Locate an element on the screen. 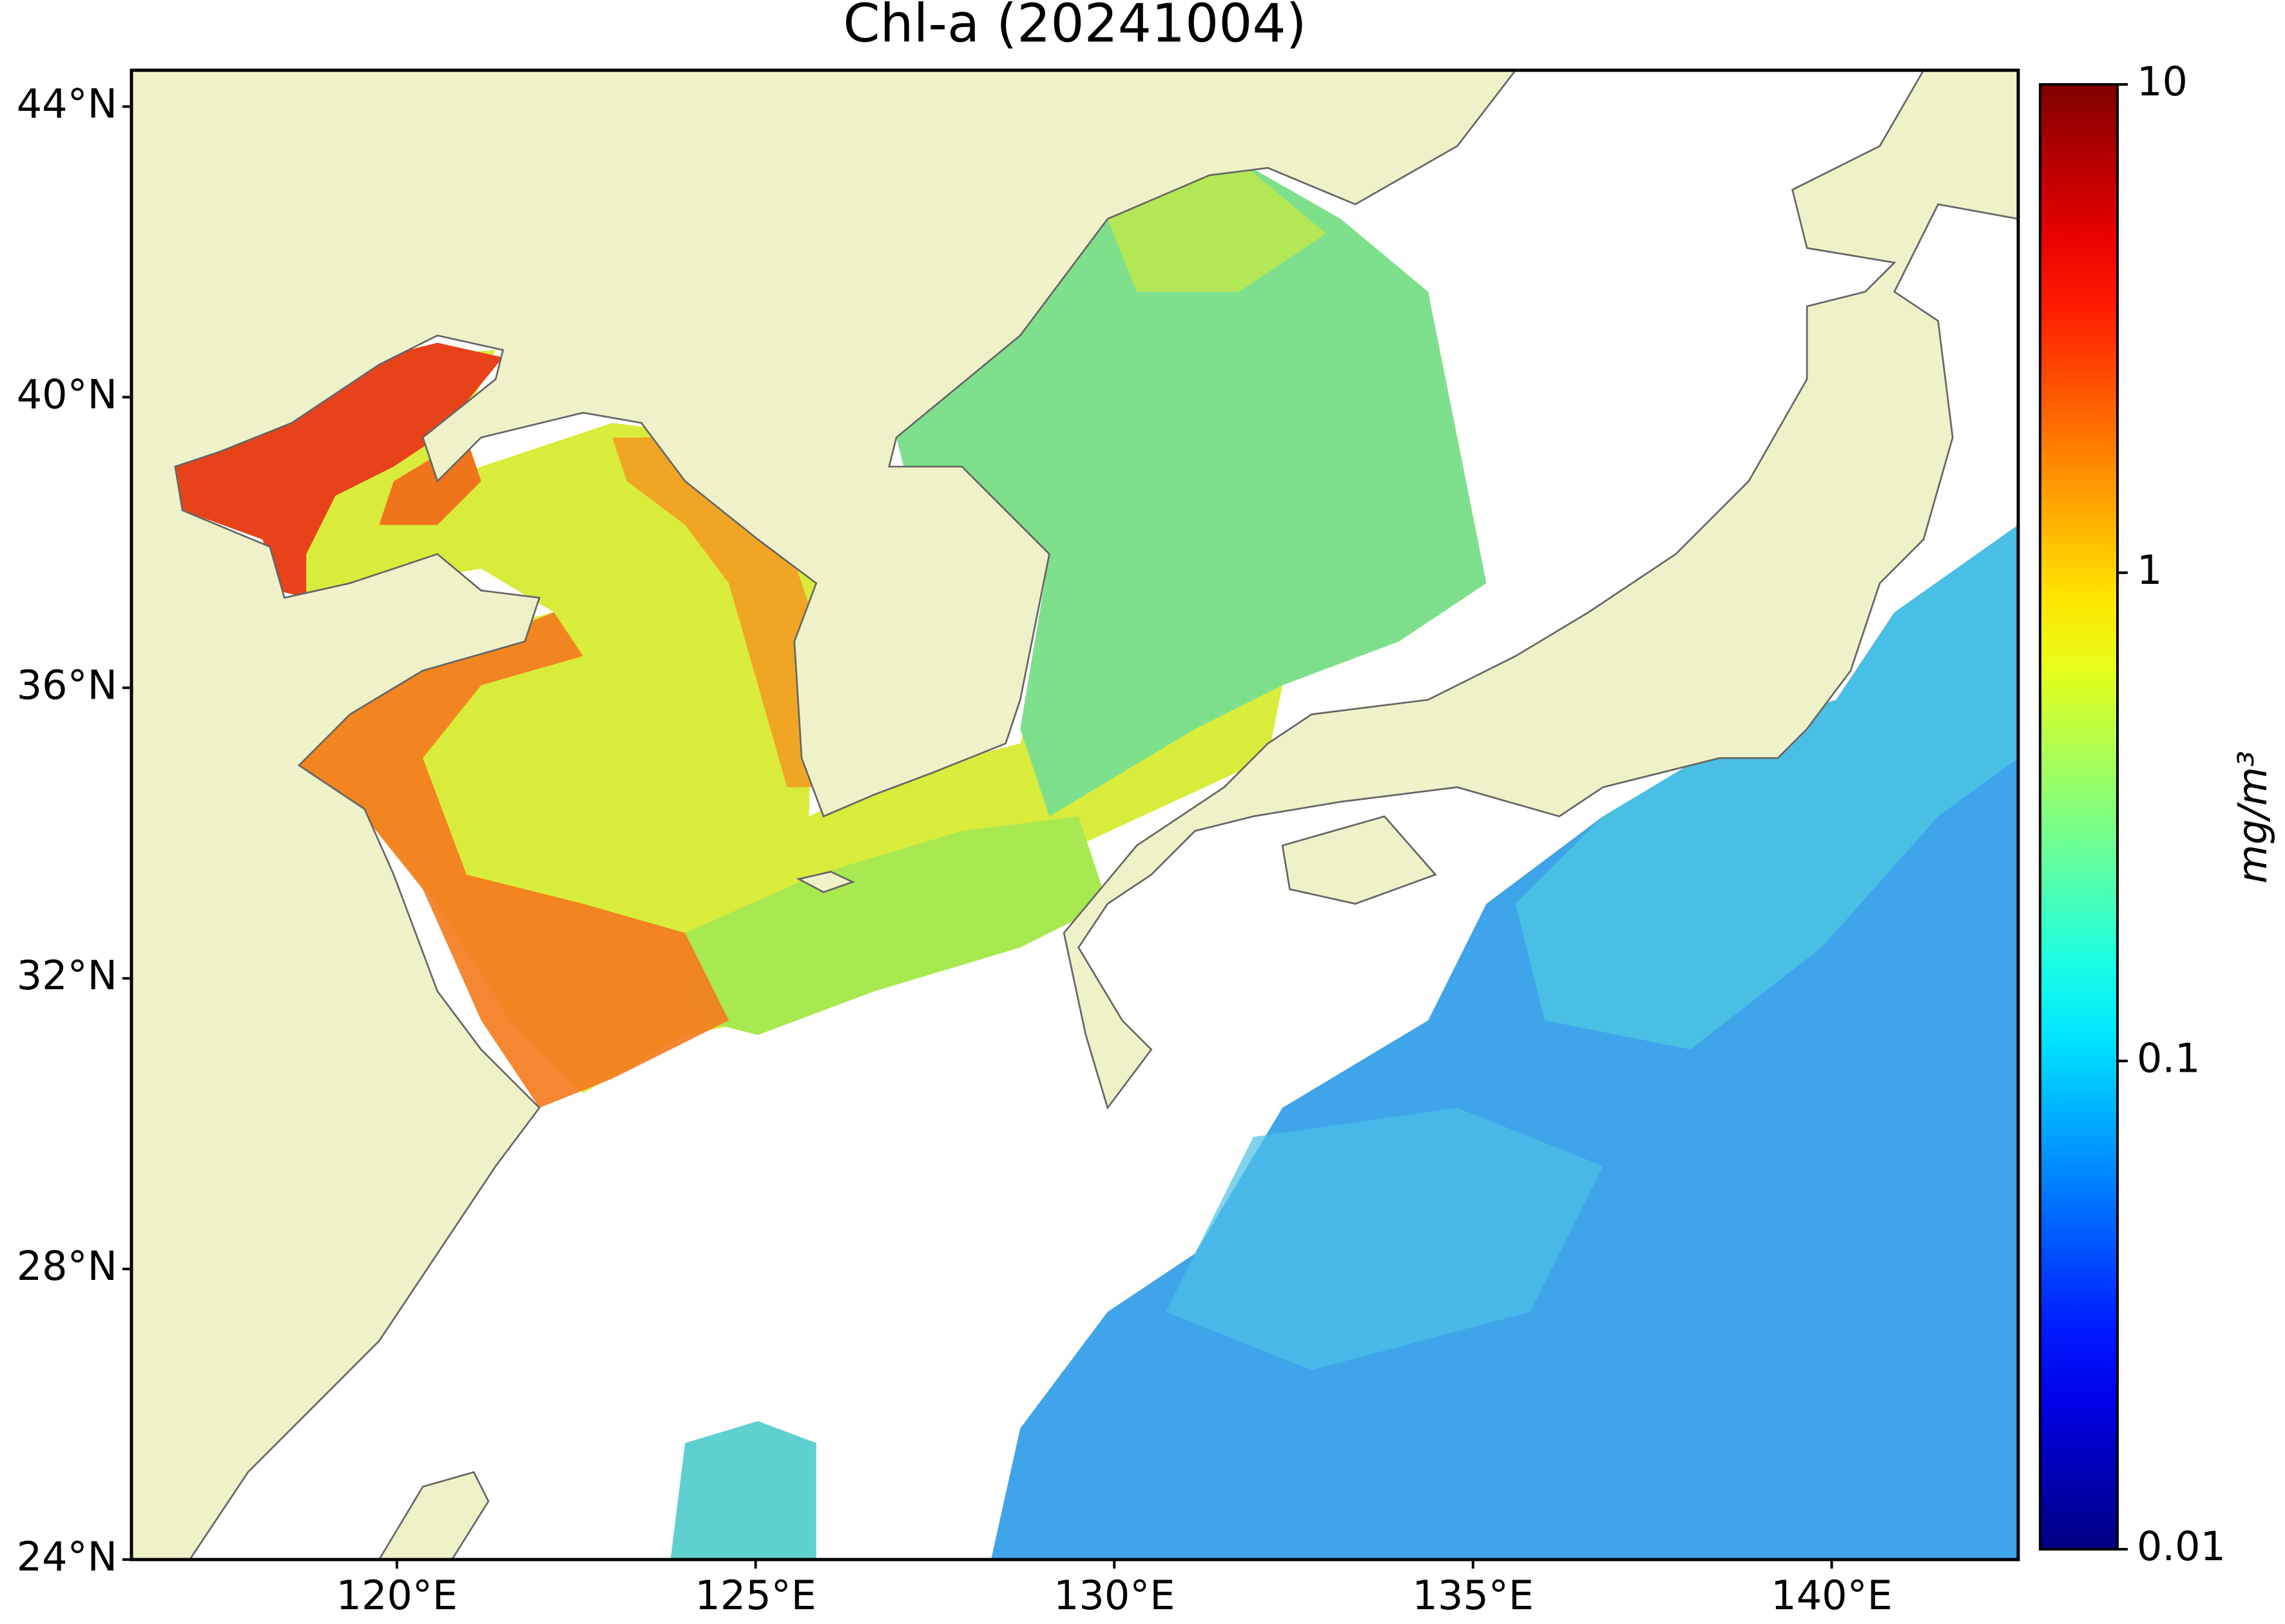  chl-pacific-south is located at coordinates (1384, 1239).